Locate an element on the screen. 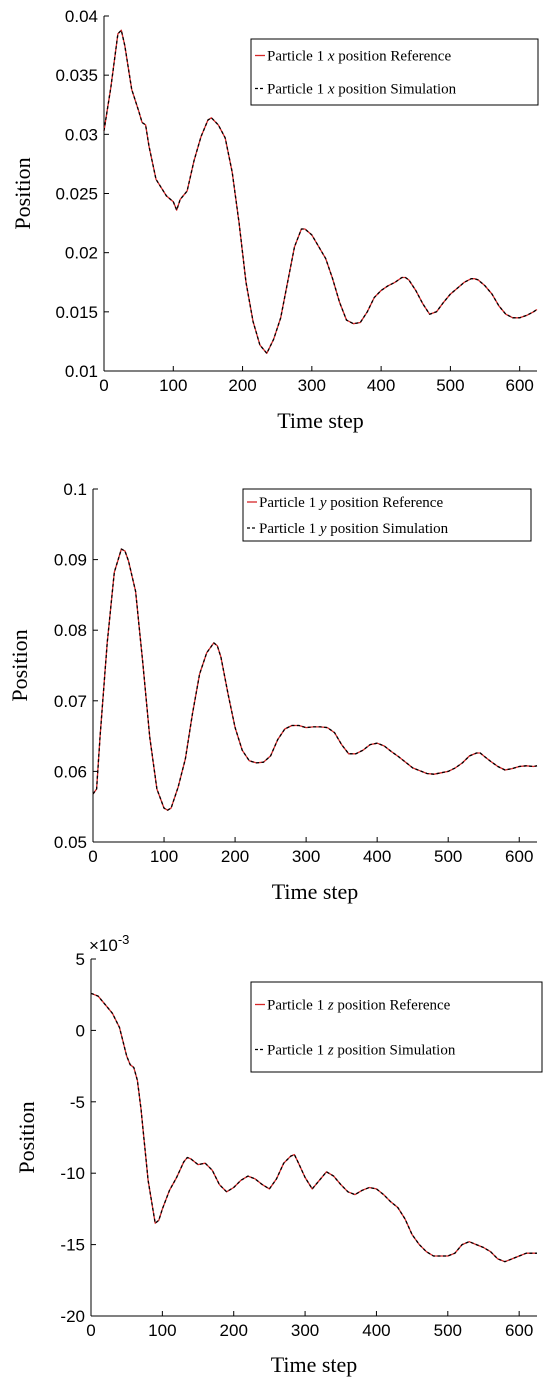 This screenshot has height=1380, width=549. legend-label: Particle 1 x position Reference is located at coordinates (359, 57).